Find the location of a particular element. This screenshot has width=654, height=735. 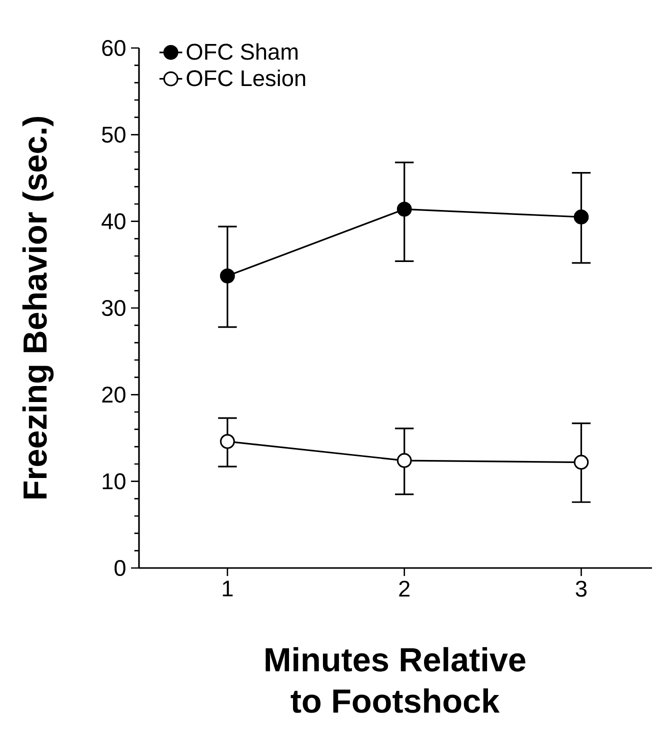

x-tick-label: 2 is located at coordinates (404, 588).